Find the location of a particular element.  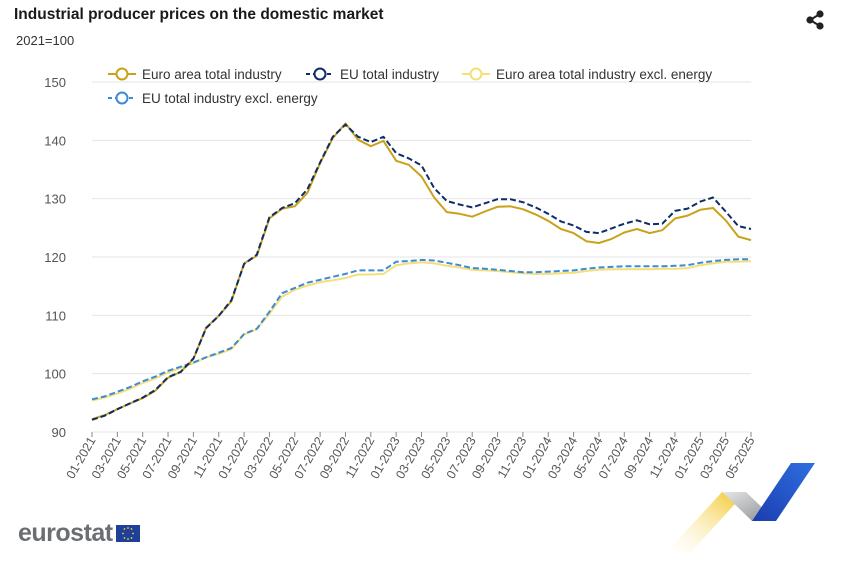

legend-item-4: EU total industry excl. energy is located at coordinates (213, 98).